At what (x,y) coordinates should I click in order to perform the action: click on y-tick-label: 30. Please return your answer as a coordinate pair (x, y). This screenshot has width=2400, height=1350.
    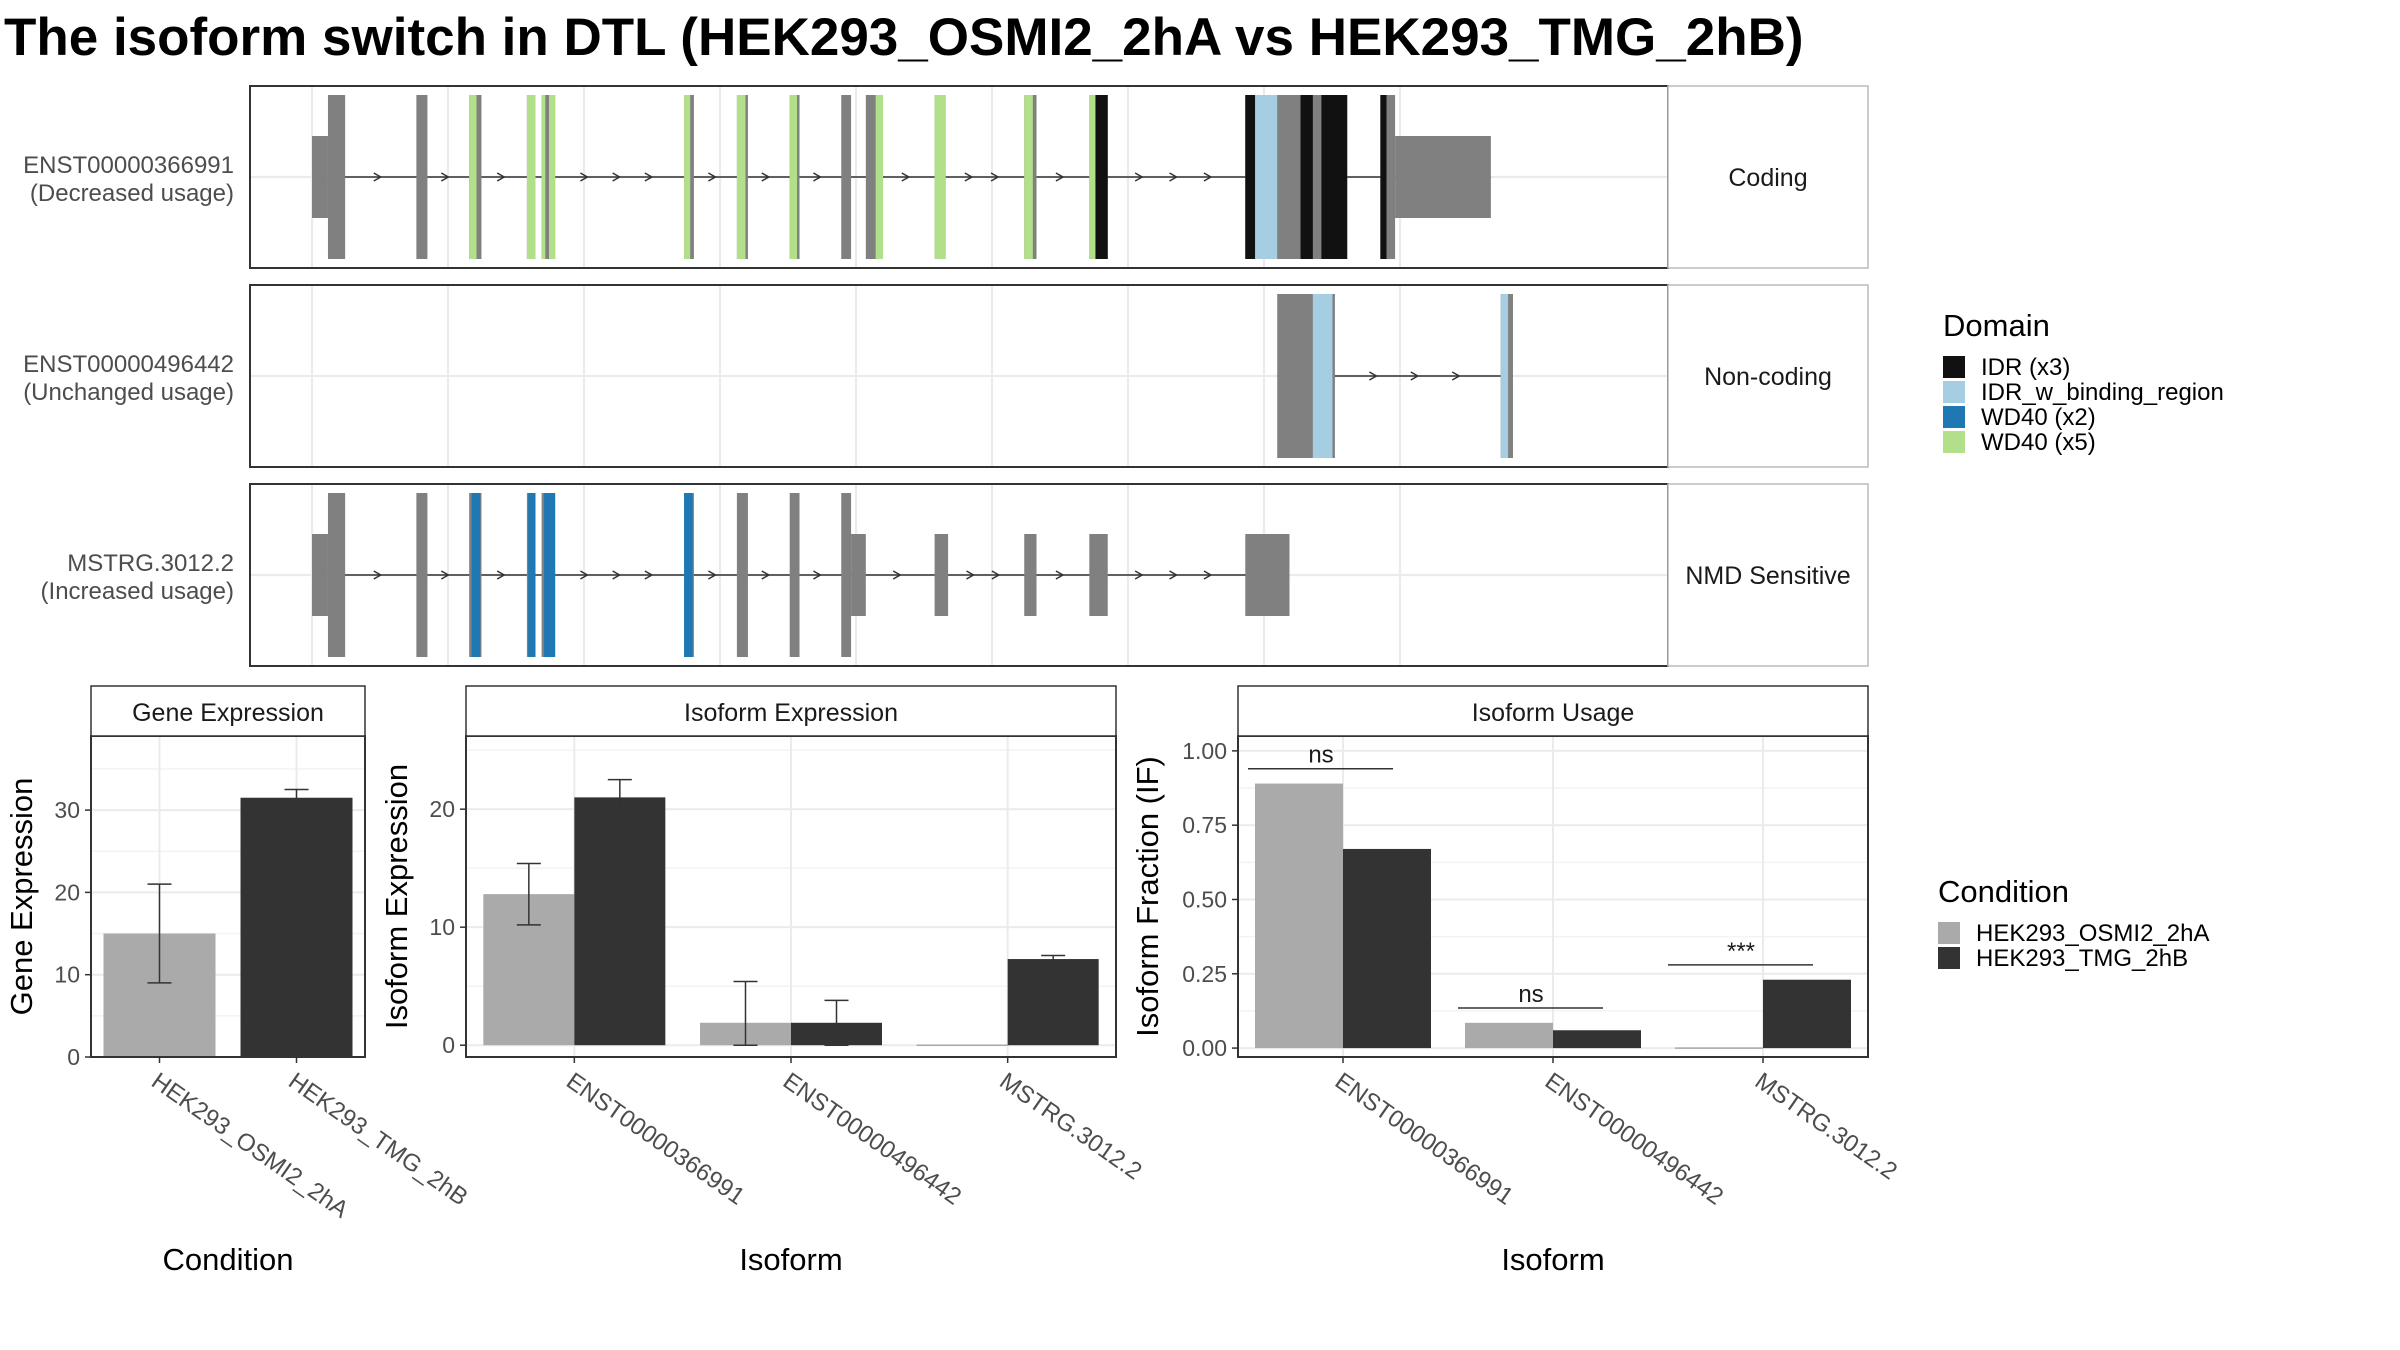
    Looking at the image, I should click on (67, 810).